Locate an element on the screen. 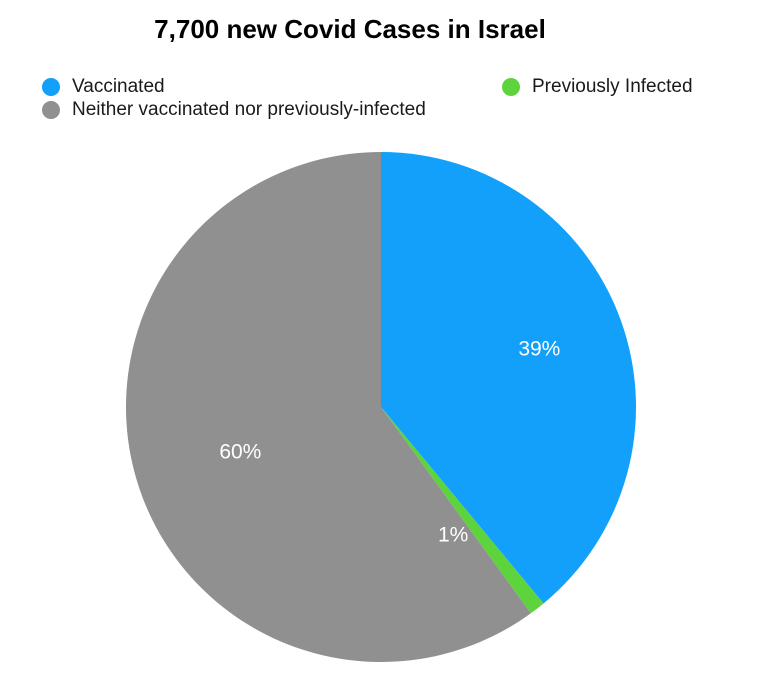 The height and width of the screenshot is (680, 782). slice-label-previously-infected: 1% is located at coordinates (453, 535).